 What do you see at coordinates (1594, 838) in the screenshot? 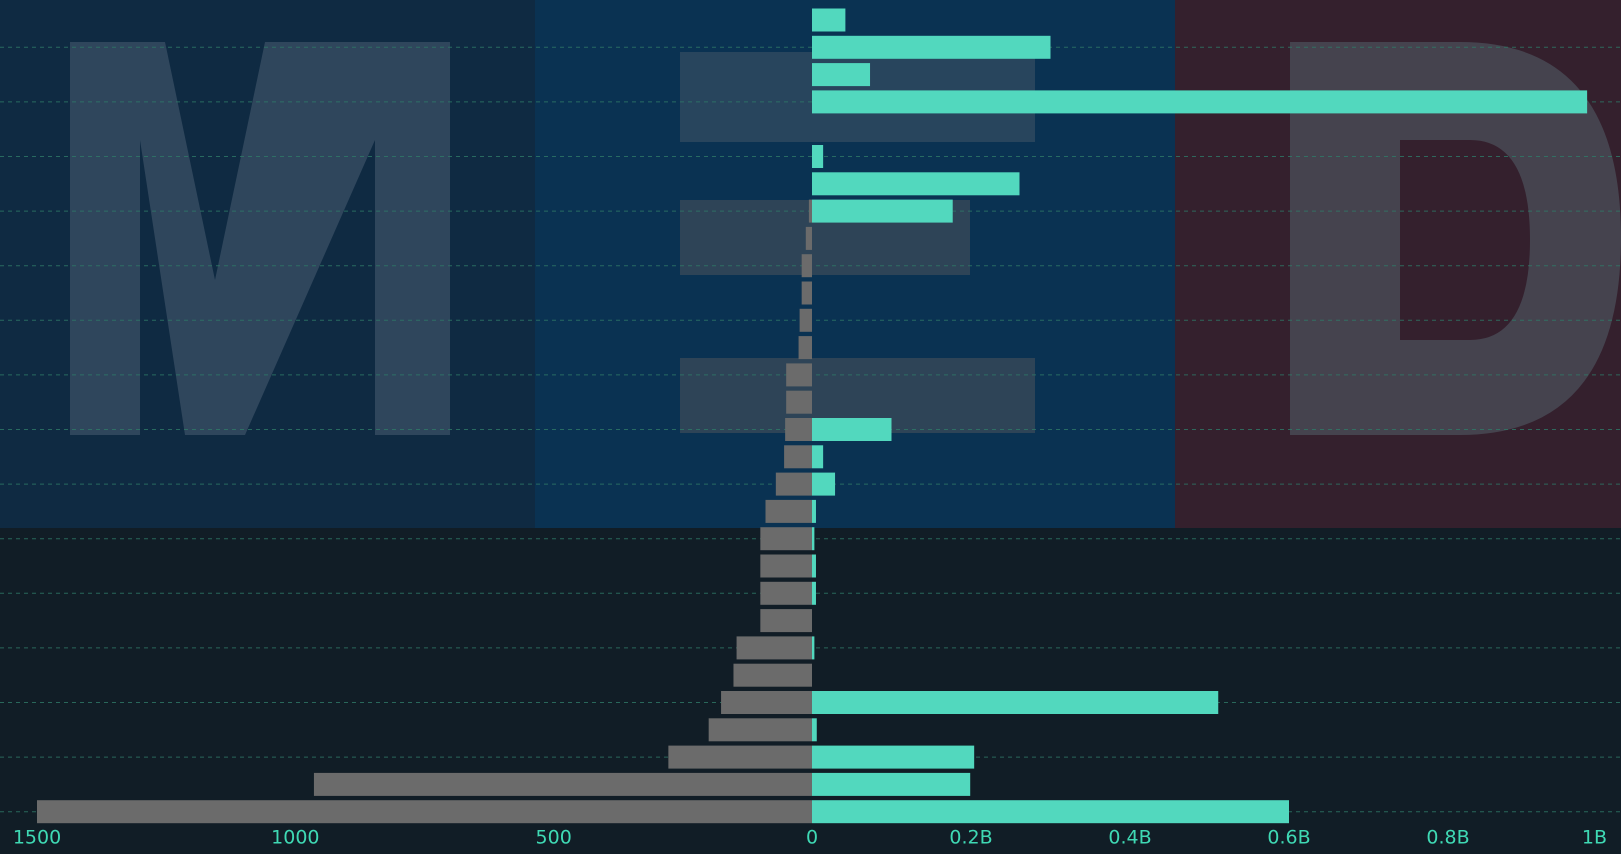
I see `x-tick-label: 1B` at bounding box center [1594, 838].